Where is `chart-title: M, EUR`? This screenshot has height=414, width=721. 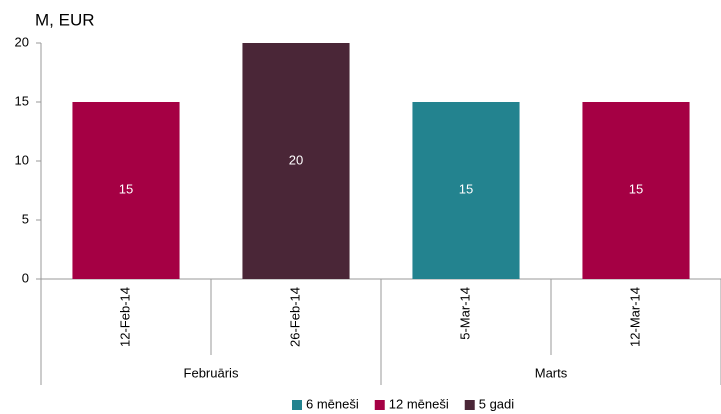
chart-title: M, EUR is located at coordinates (65, 19).